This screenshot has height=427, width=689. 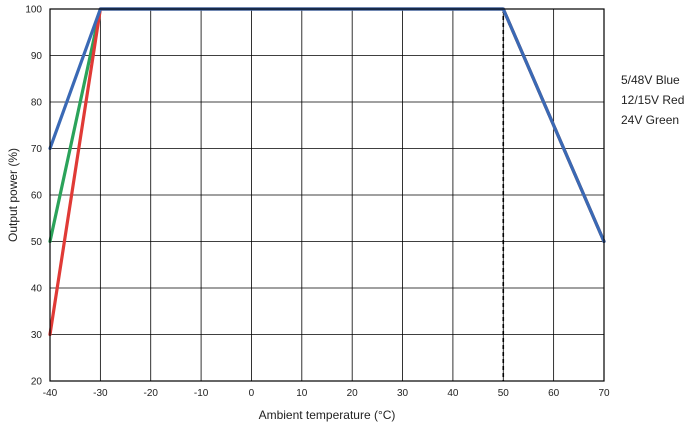 What do you see at coordinates (13, 195) in the screenshot?
I see `y-axis-label: Output power (%)` at bounding box center [13, 195].